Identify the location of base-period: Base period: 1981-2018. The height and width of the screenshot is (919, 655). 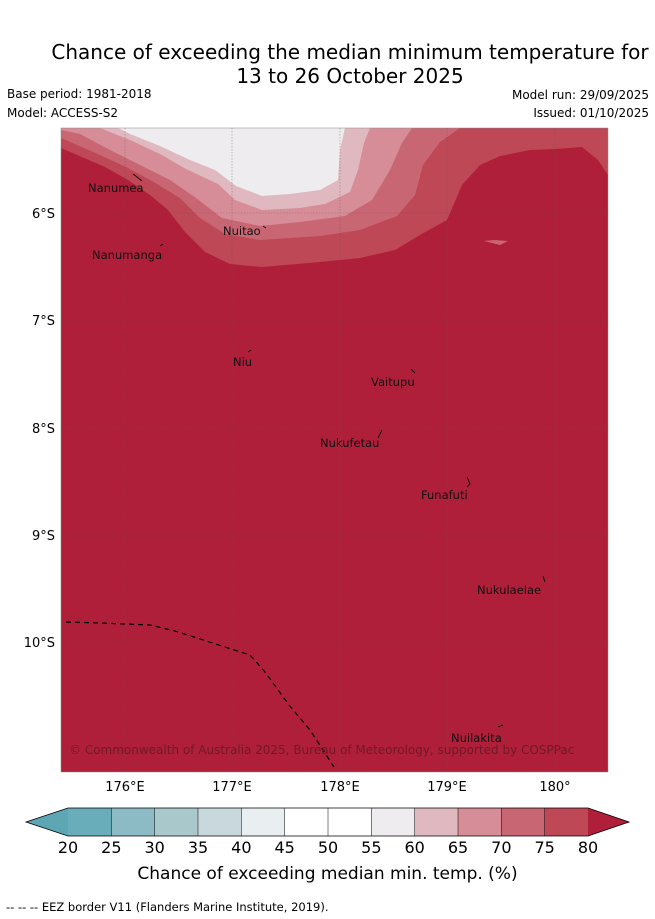
(79, 94).